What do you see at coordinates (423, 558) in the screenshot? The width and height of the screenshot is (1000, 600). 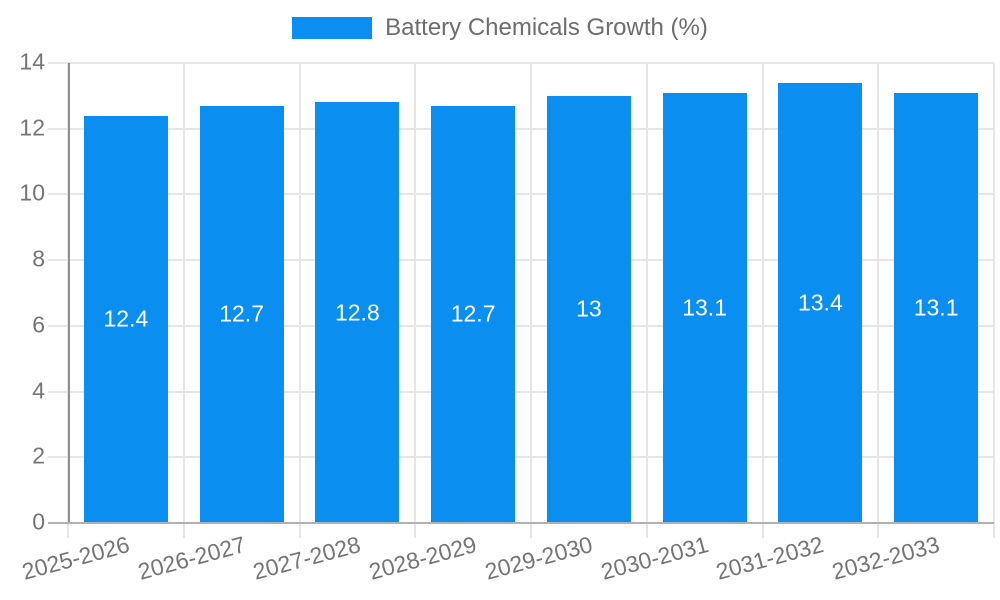 I see `x-tick-label: 2028-2029` at bounding box center [423, 558].